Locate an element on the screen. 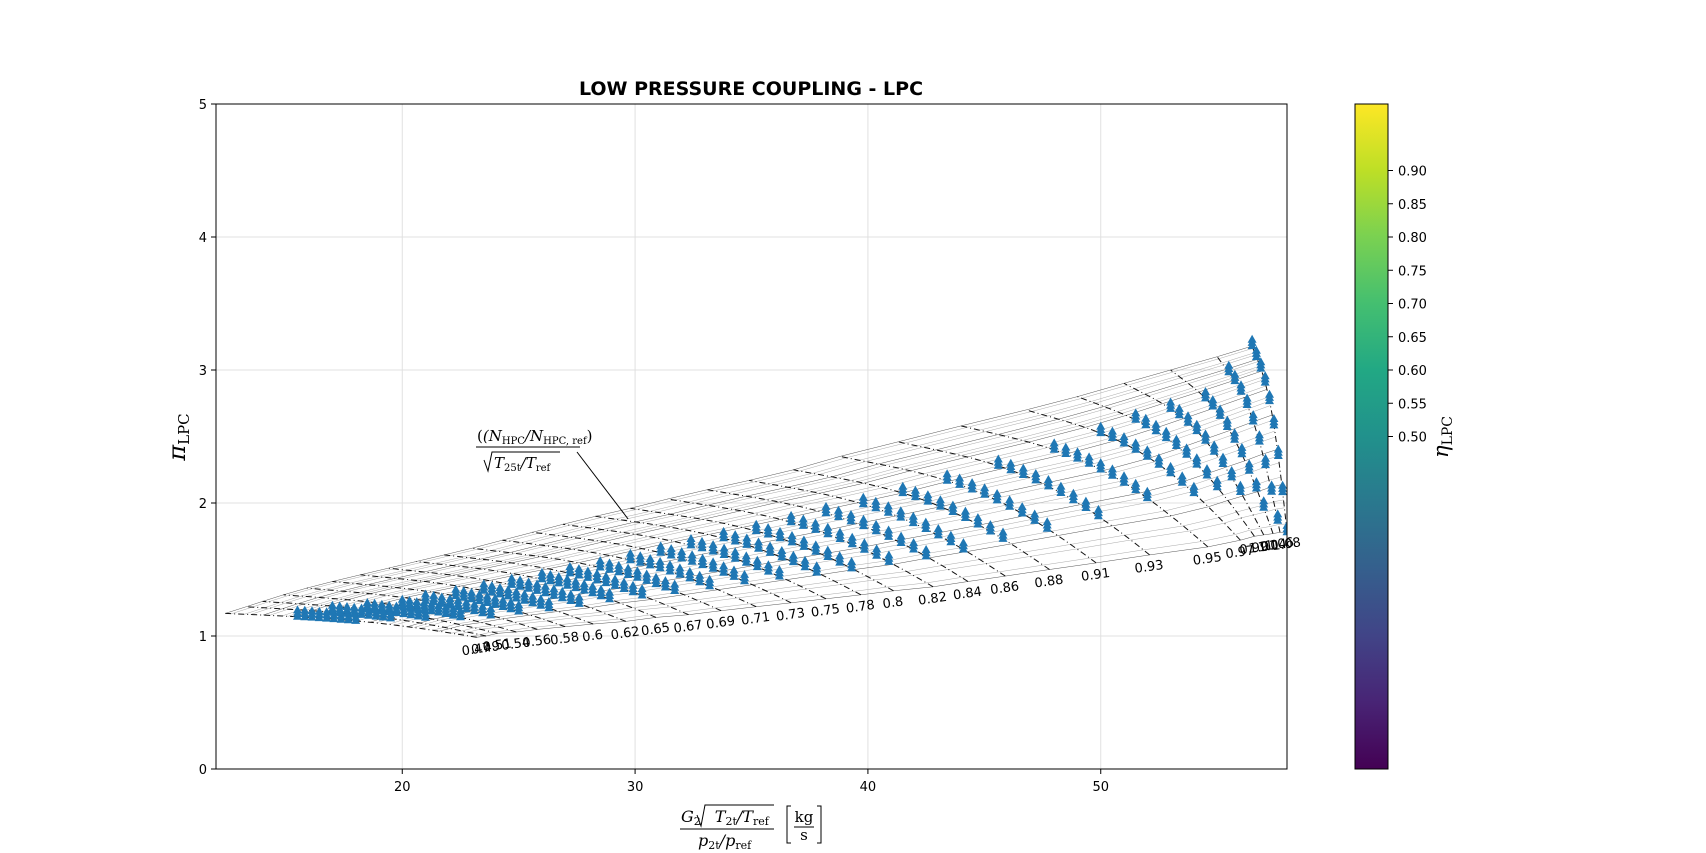 The width and height of the screenshot is (1706, 853). x-label-right-bracket is located at coordinates (819, 824).